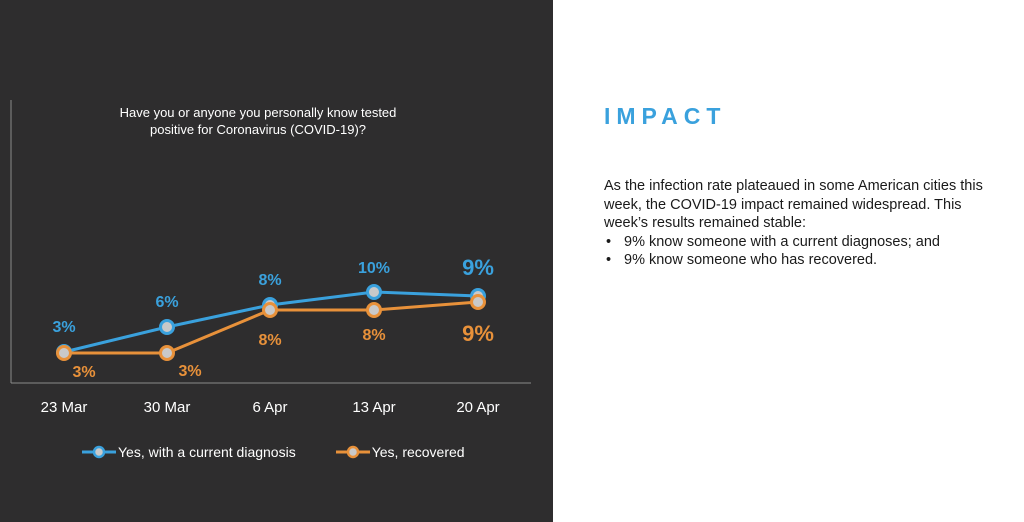  What do you see at coordinates (269, 407) in the screenshot?
I see `x-tick-label: 6 Apr` at bounding box center [269, 407].